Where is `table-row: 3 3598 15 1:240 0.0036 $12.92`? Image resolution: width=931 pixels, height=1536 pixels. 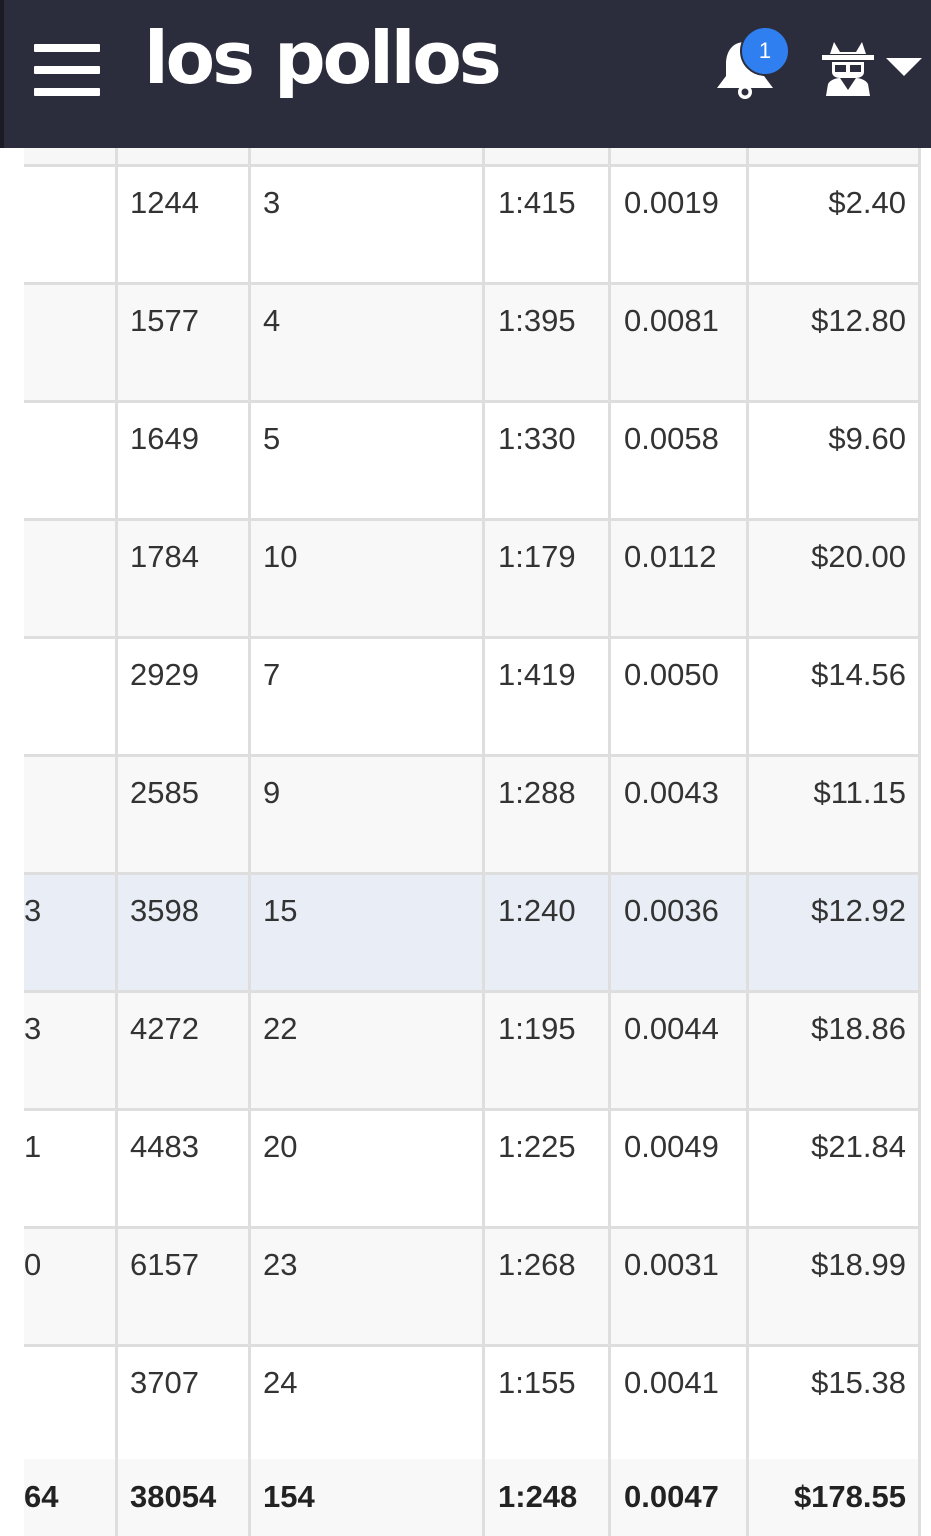
table-row: 3 3598 15 1:240 0.0036 $12.92 is located at coordinates (472, 934).